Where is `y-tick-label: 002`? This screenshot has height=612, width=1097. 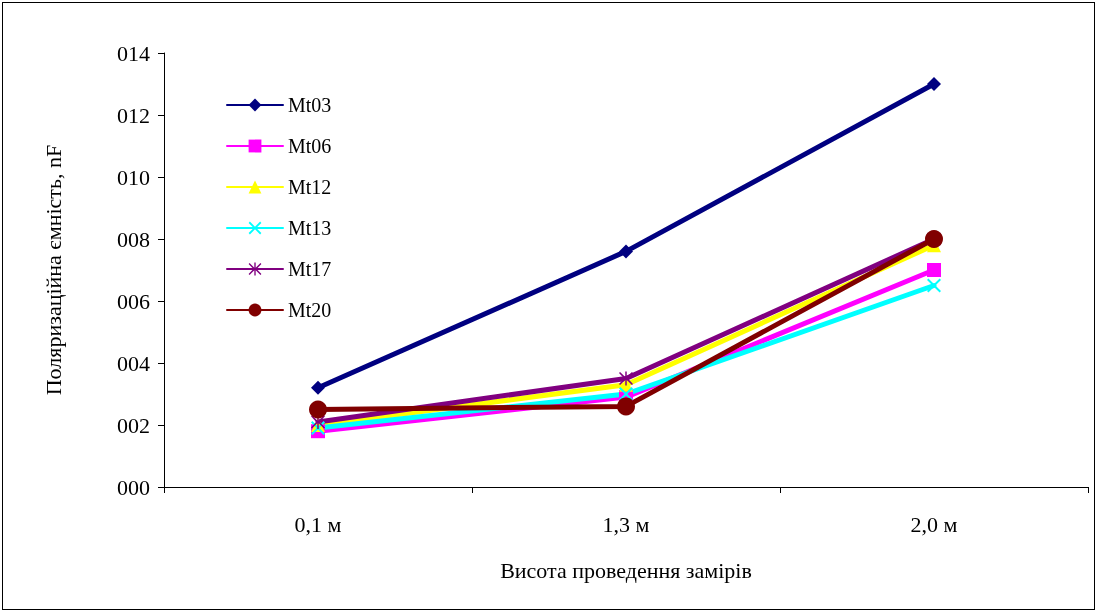 y-tick-label: 002 is located at coordinates (133, 425).